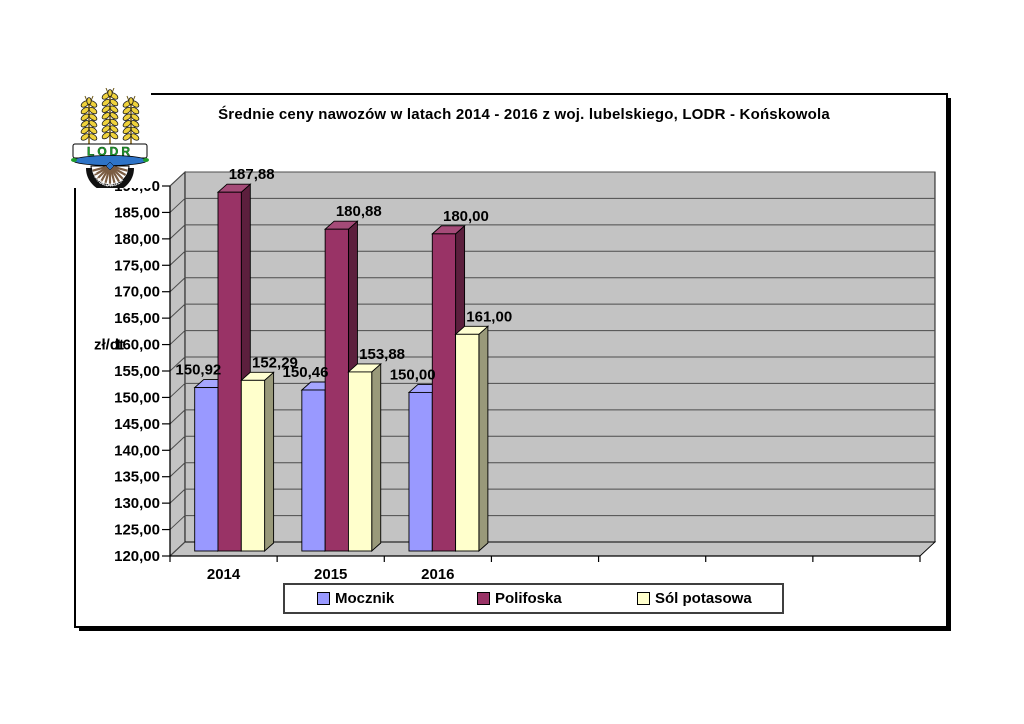  What do you see at coordinates (110, 152) in the screenshot?
I see `logo-abbr-text: LODR` at bounding box center [110, 152].